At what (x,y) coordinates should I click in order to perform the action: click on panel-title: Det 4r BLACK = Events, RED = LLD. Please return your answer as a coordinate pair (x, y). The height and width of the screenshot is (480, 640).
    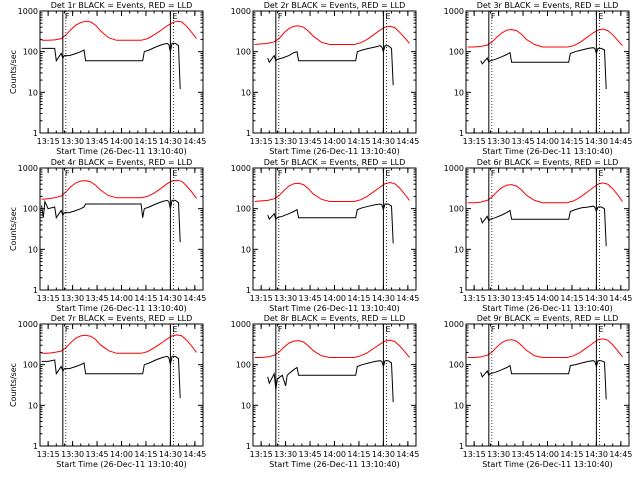
    Looking at the image, I should click on (122, 162).